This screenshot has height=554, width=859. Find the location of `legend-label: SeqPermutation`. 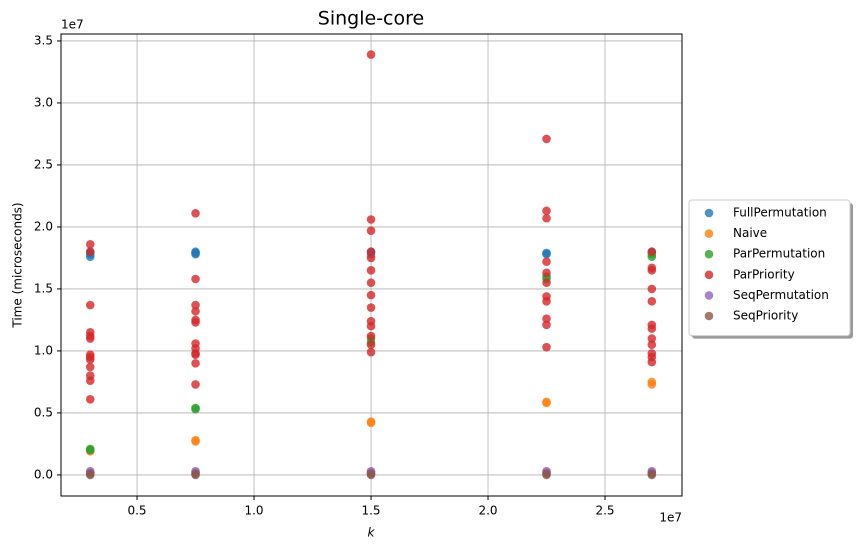

legend-label: SeqPermutation is located at coordinates (781, 295).